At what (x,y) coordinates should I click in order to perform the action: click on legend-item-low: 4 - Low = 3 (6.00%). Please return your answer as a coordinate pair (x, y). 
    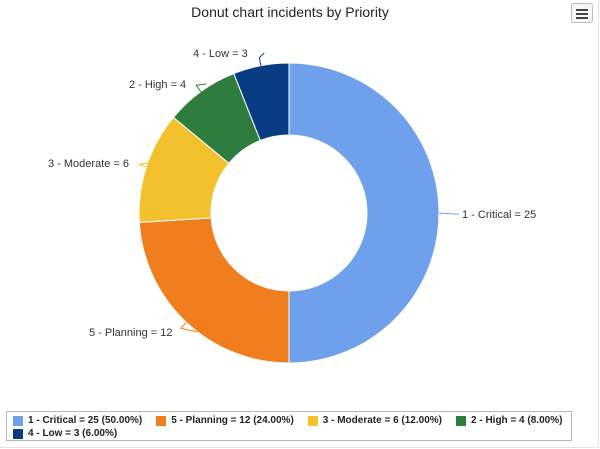
    Looking at the image, I should click on (65, 434).